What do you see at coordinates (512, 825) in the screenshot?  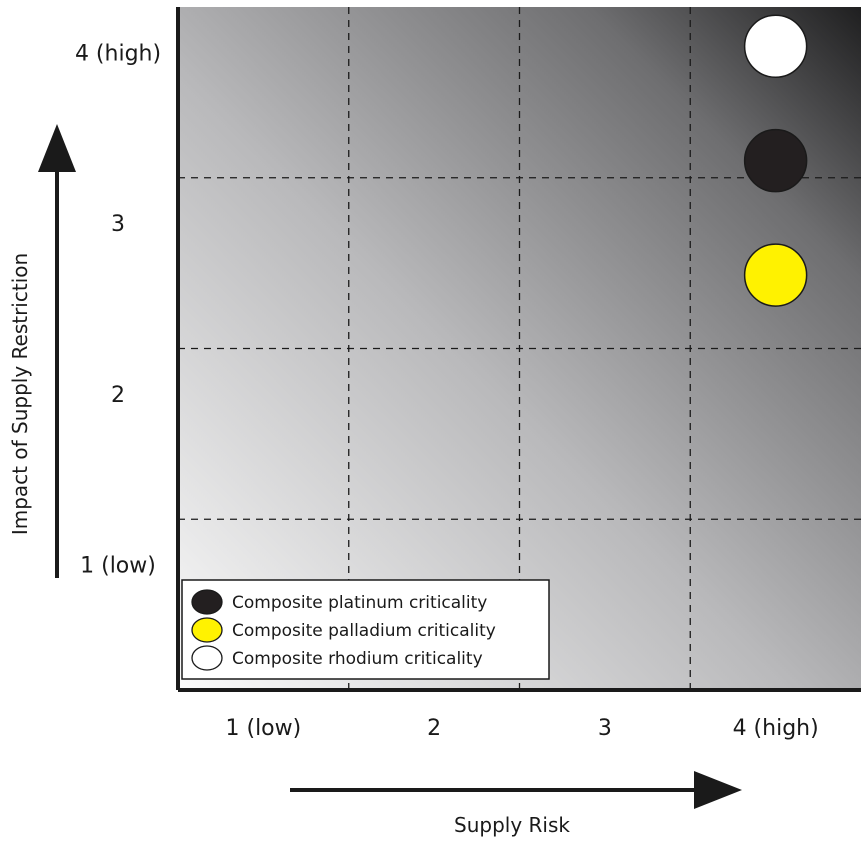 I see `x-axis-title: Supply Risk` at bounding box center [512, 825].